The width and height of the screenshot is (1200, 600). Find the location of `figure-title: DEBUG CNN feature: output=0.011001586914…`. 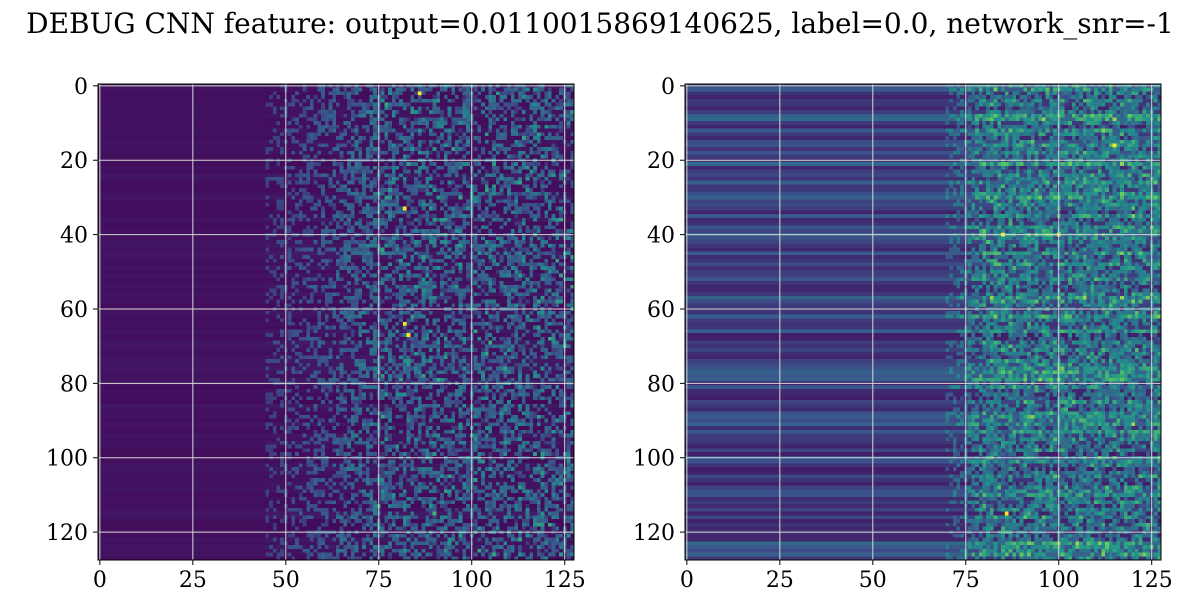

figure-title: DEBUG CNN feature: output=0.011001586914… is located at coordinates (600, 23).